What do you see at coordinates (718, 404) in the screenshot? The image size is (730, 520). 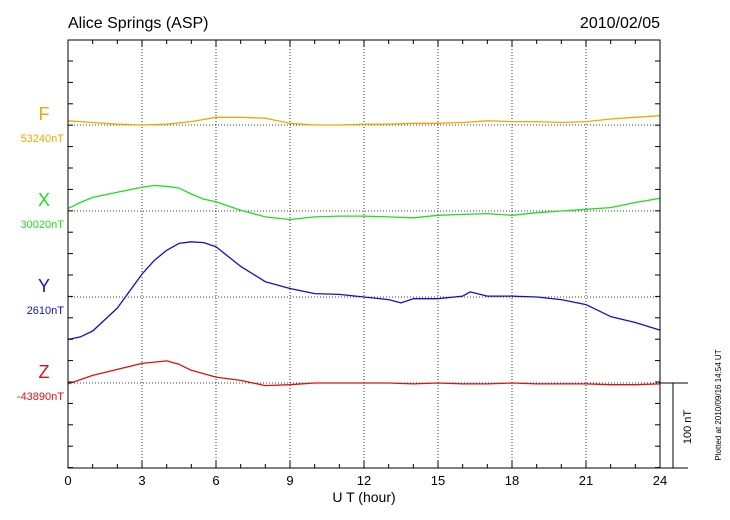 I see `plotted-note: Plotted at 2010/09/16 14:54 UT` at bounding box center [718, 404].